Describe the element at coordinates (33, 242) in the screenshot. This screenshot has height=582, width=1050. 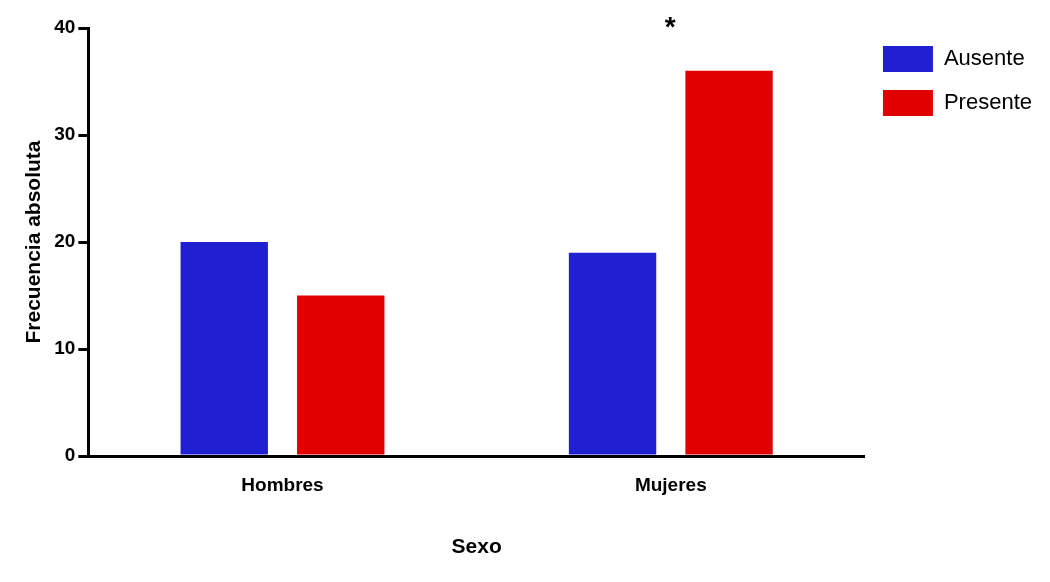
I see `y-axis-title: Frecuencia absoluta` at that location.